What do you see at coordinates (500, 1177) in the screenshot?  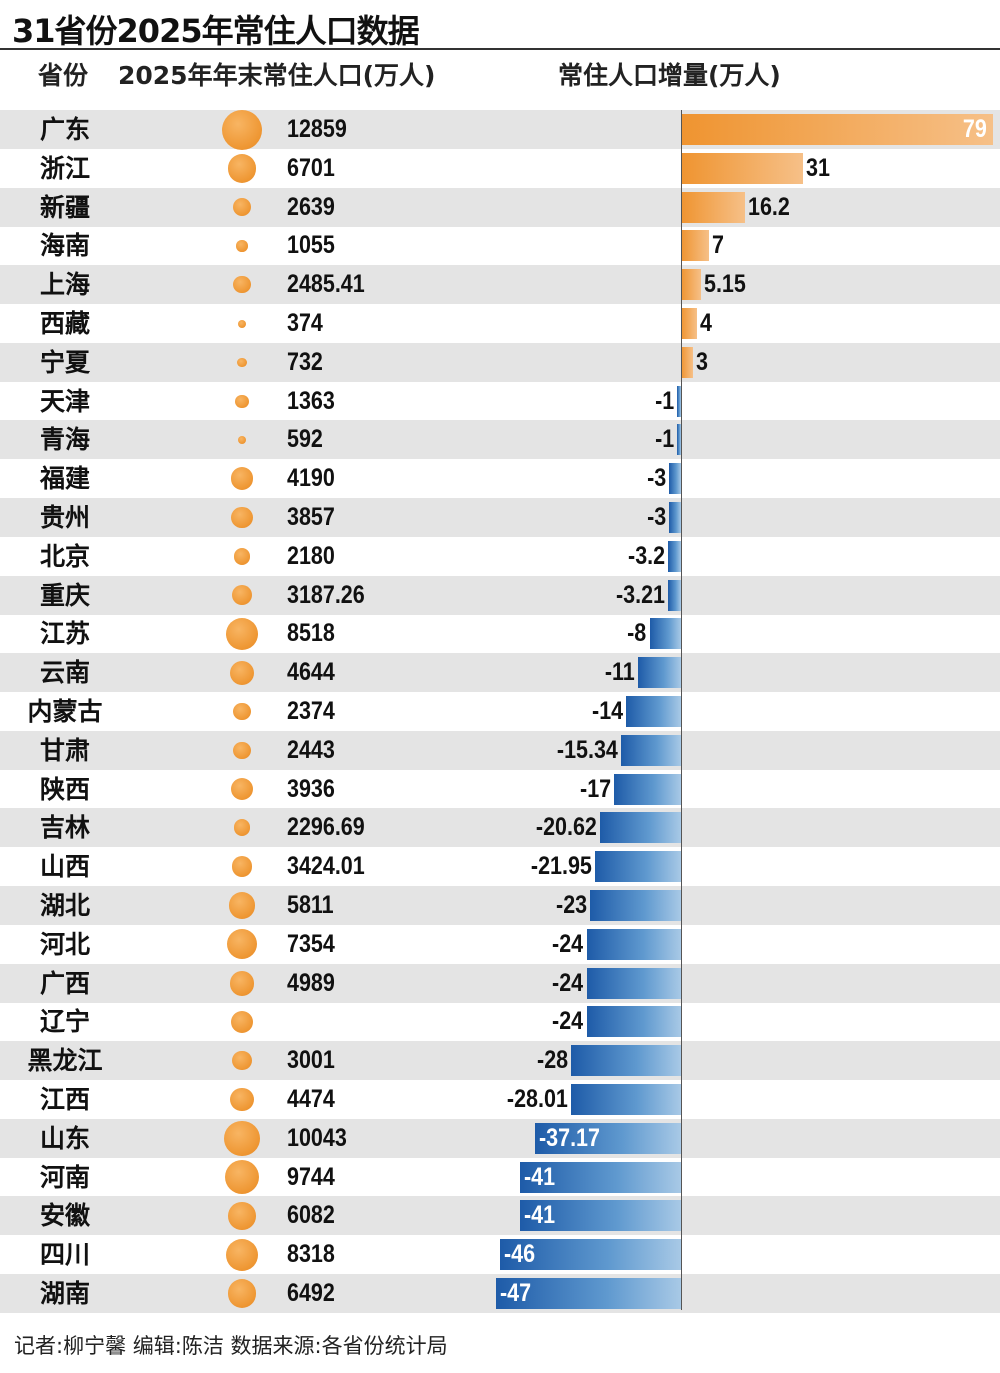 I see `table-row: 河南 9744 -41` at bounding box center [500, 1177].